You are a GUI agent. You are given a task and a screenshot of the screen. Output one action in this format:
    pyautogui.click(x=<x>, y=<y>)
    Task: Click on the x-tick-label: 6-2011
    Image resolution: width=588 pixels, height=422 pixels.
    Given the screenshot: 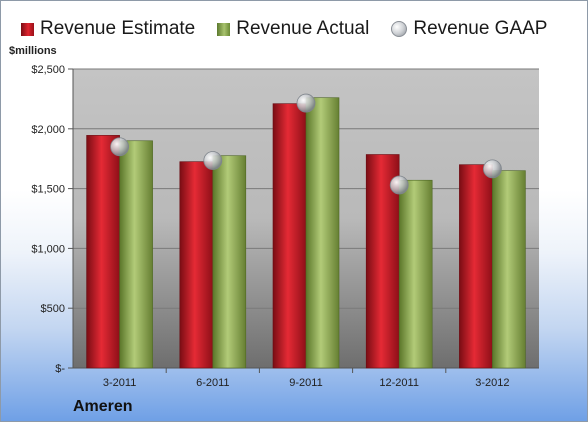 What is the action you would take?
    pyautogui.click(x=212, y=383)
    